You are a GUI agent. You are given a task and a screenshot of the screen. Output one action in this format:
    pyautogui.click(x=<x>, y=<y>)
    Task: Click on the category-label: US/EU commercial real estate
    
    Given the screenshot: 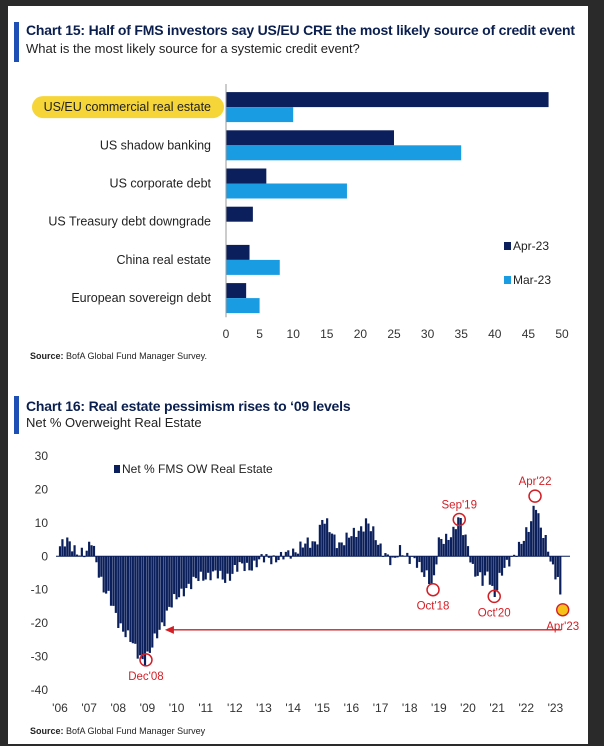 What is the action you would take?
    pyautogui.click(x=127, y=107)
    